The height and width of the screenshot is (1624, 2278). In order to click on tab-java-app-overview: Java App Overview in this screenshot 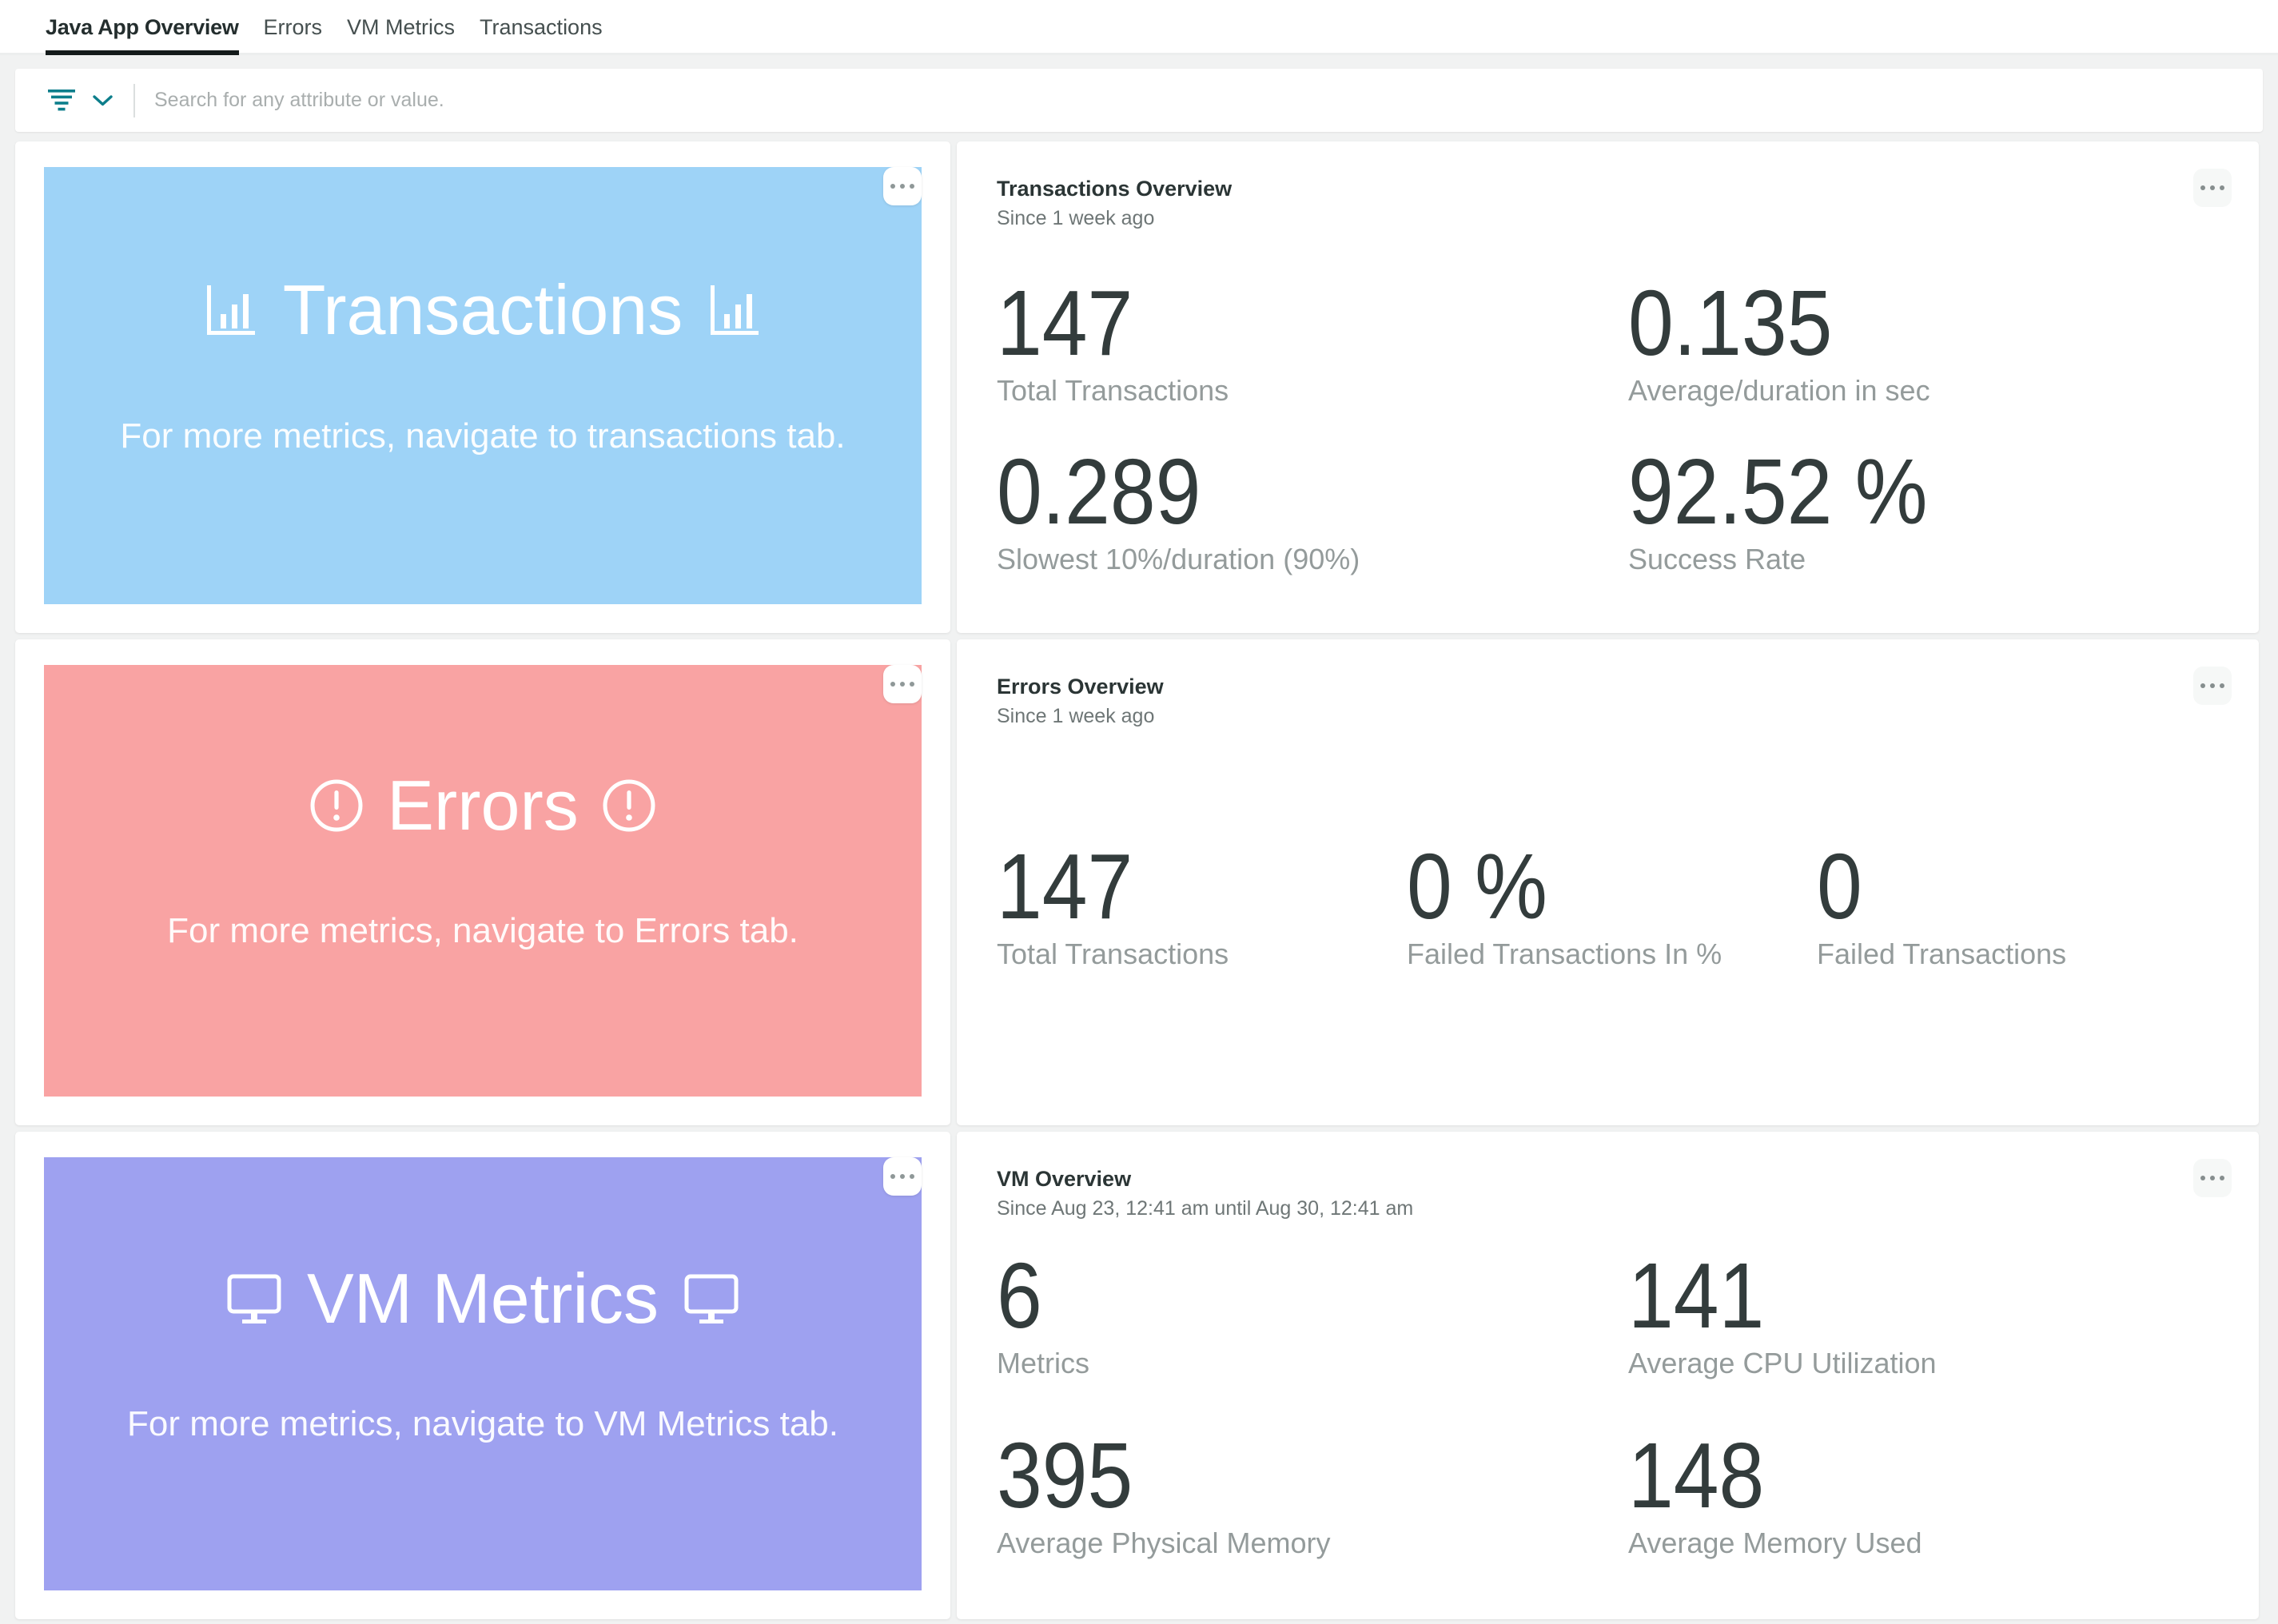, I will do `click(142, 28)`.